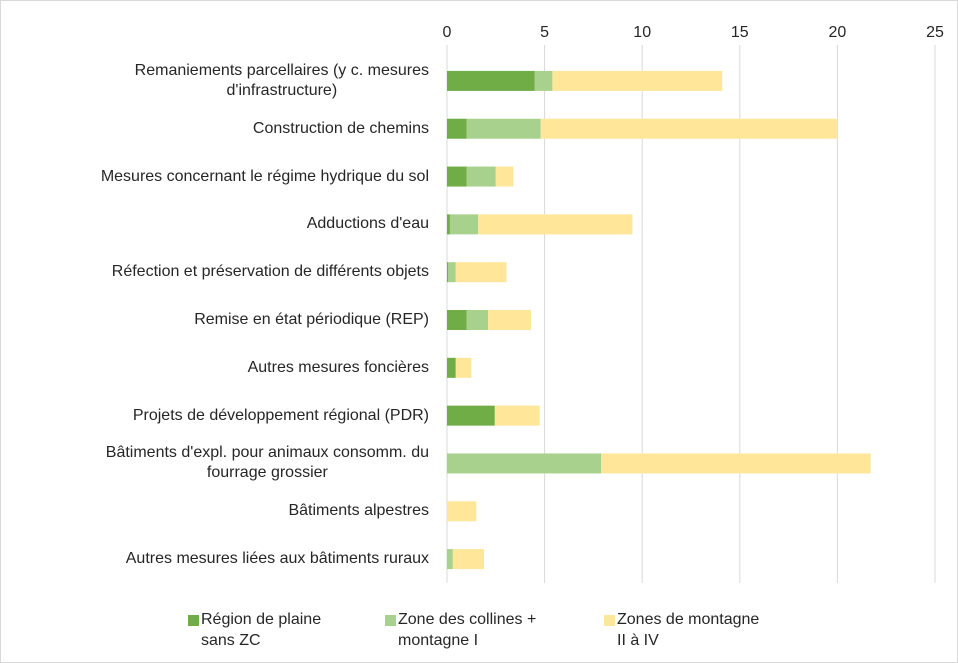  Describe the element at coordinates (280, 415) in the screenshot. I see `category-label: Projets de développement régional (PDR)` at that location.